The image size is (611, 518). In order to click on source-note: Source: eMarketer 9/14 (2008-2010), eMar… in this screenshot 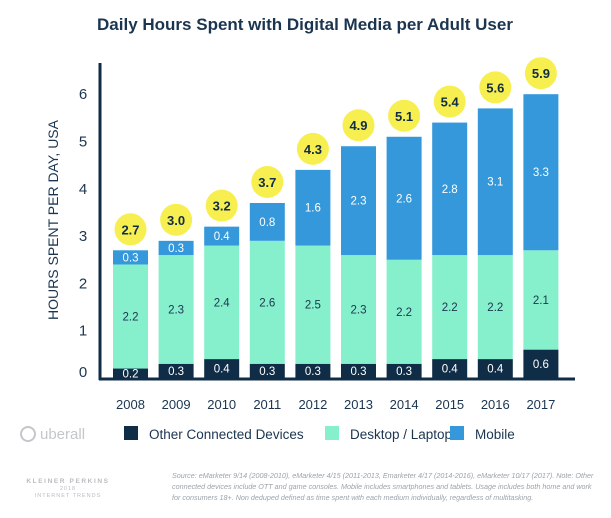, I will do `click(383, 486)`.